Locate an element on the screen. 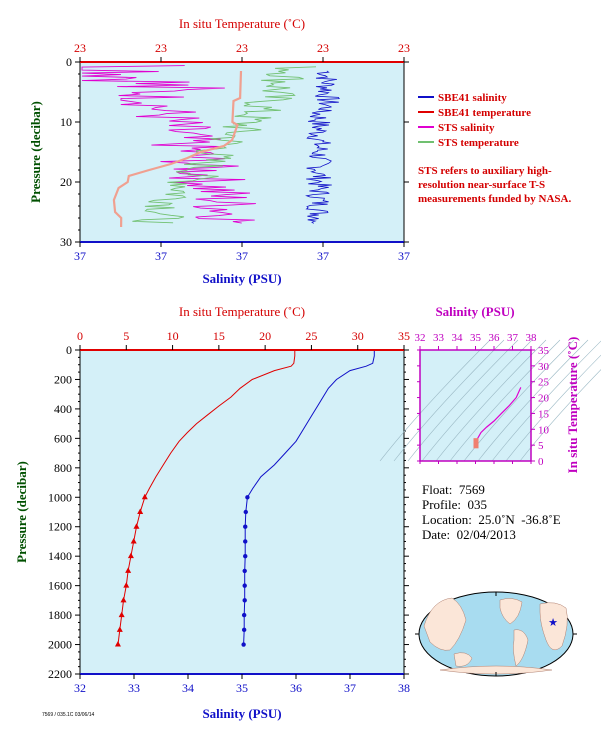 This screenshot has width=601, height=736. profile-top-axis-title: In situ Temperature (˚C) is located at coordinates (242, 311).